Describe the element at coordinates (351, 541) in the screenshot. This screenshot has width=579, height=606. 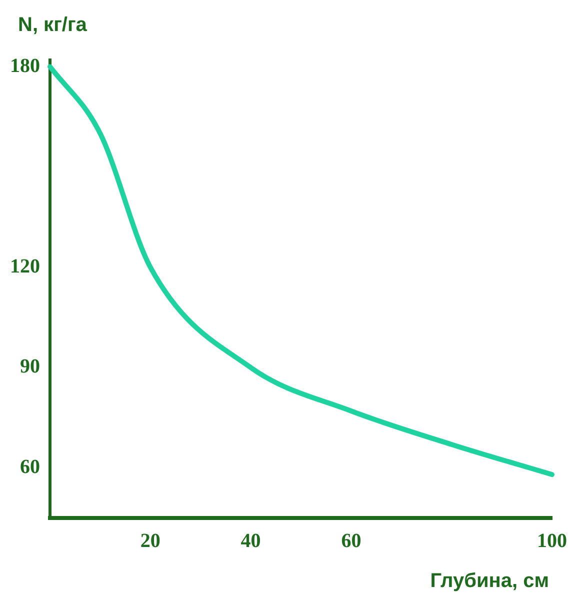
I see `x-tick-label: 60` at that location.